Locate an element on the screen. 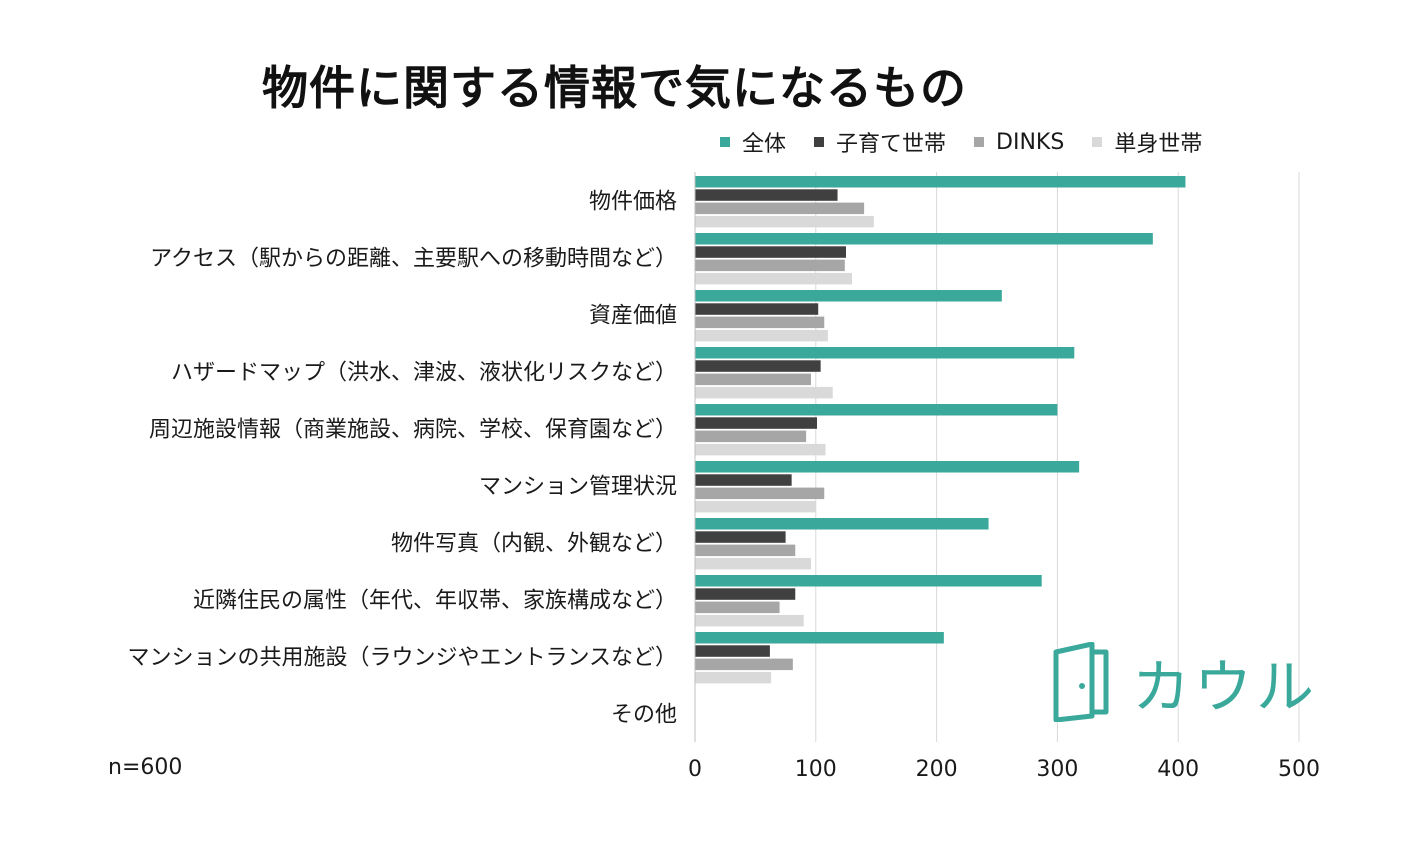  legend-item-single: 単身世帯 is located at coordinates (1147, 142).